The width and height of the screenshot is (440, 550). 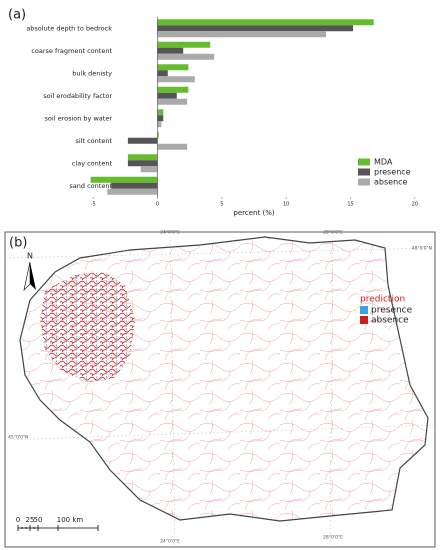 I want to click on scale-bar, so click(x=58, y=528).